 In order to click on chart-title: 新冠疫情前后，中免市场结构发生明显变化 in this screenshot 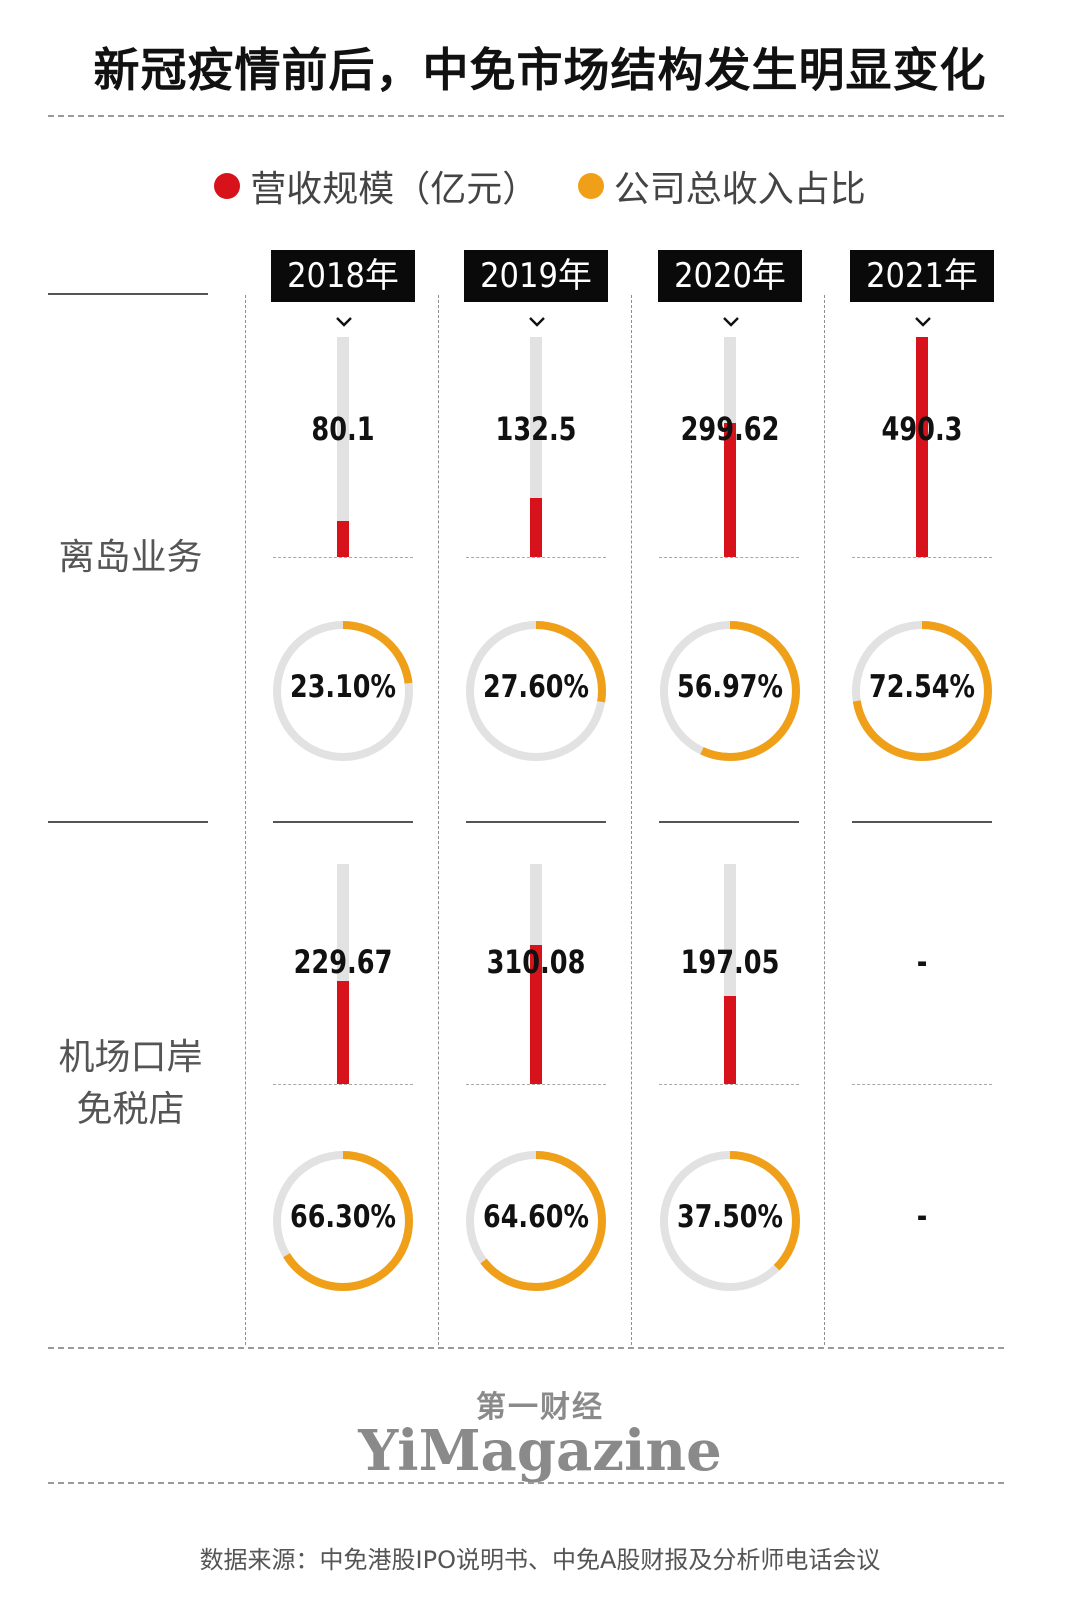, I will do `click(540, 70)`.